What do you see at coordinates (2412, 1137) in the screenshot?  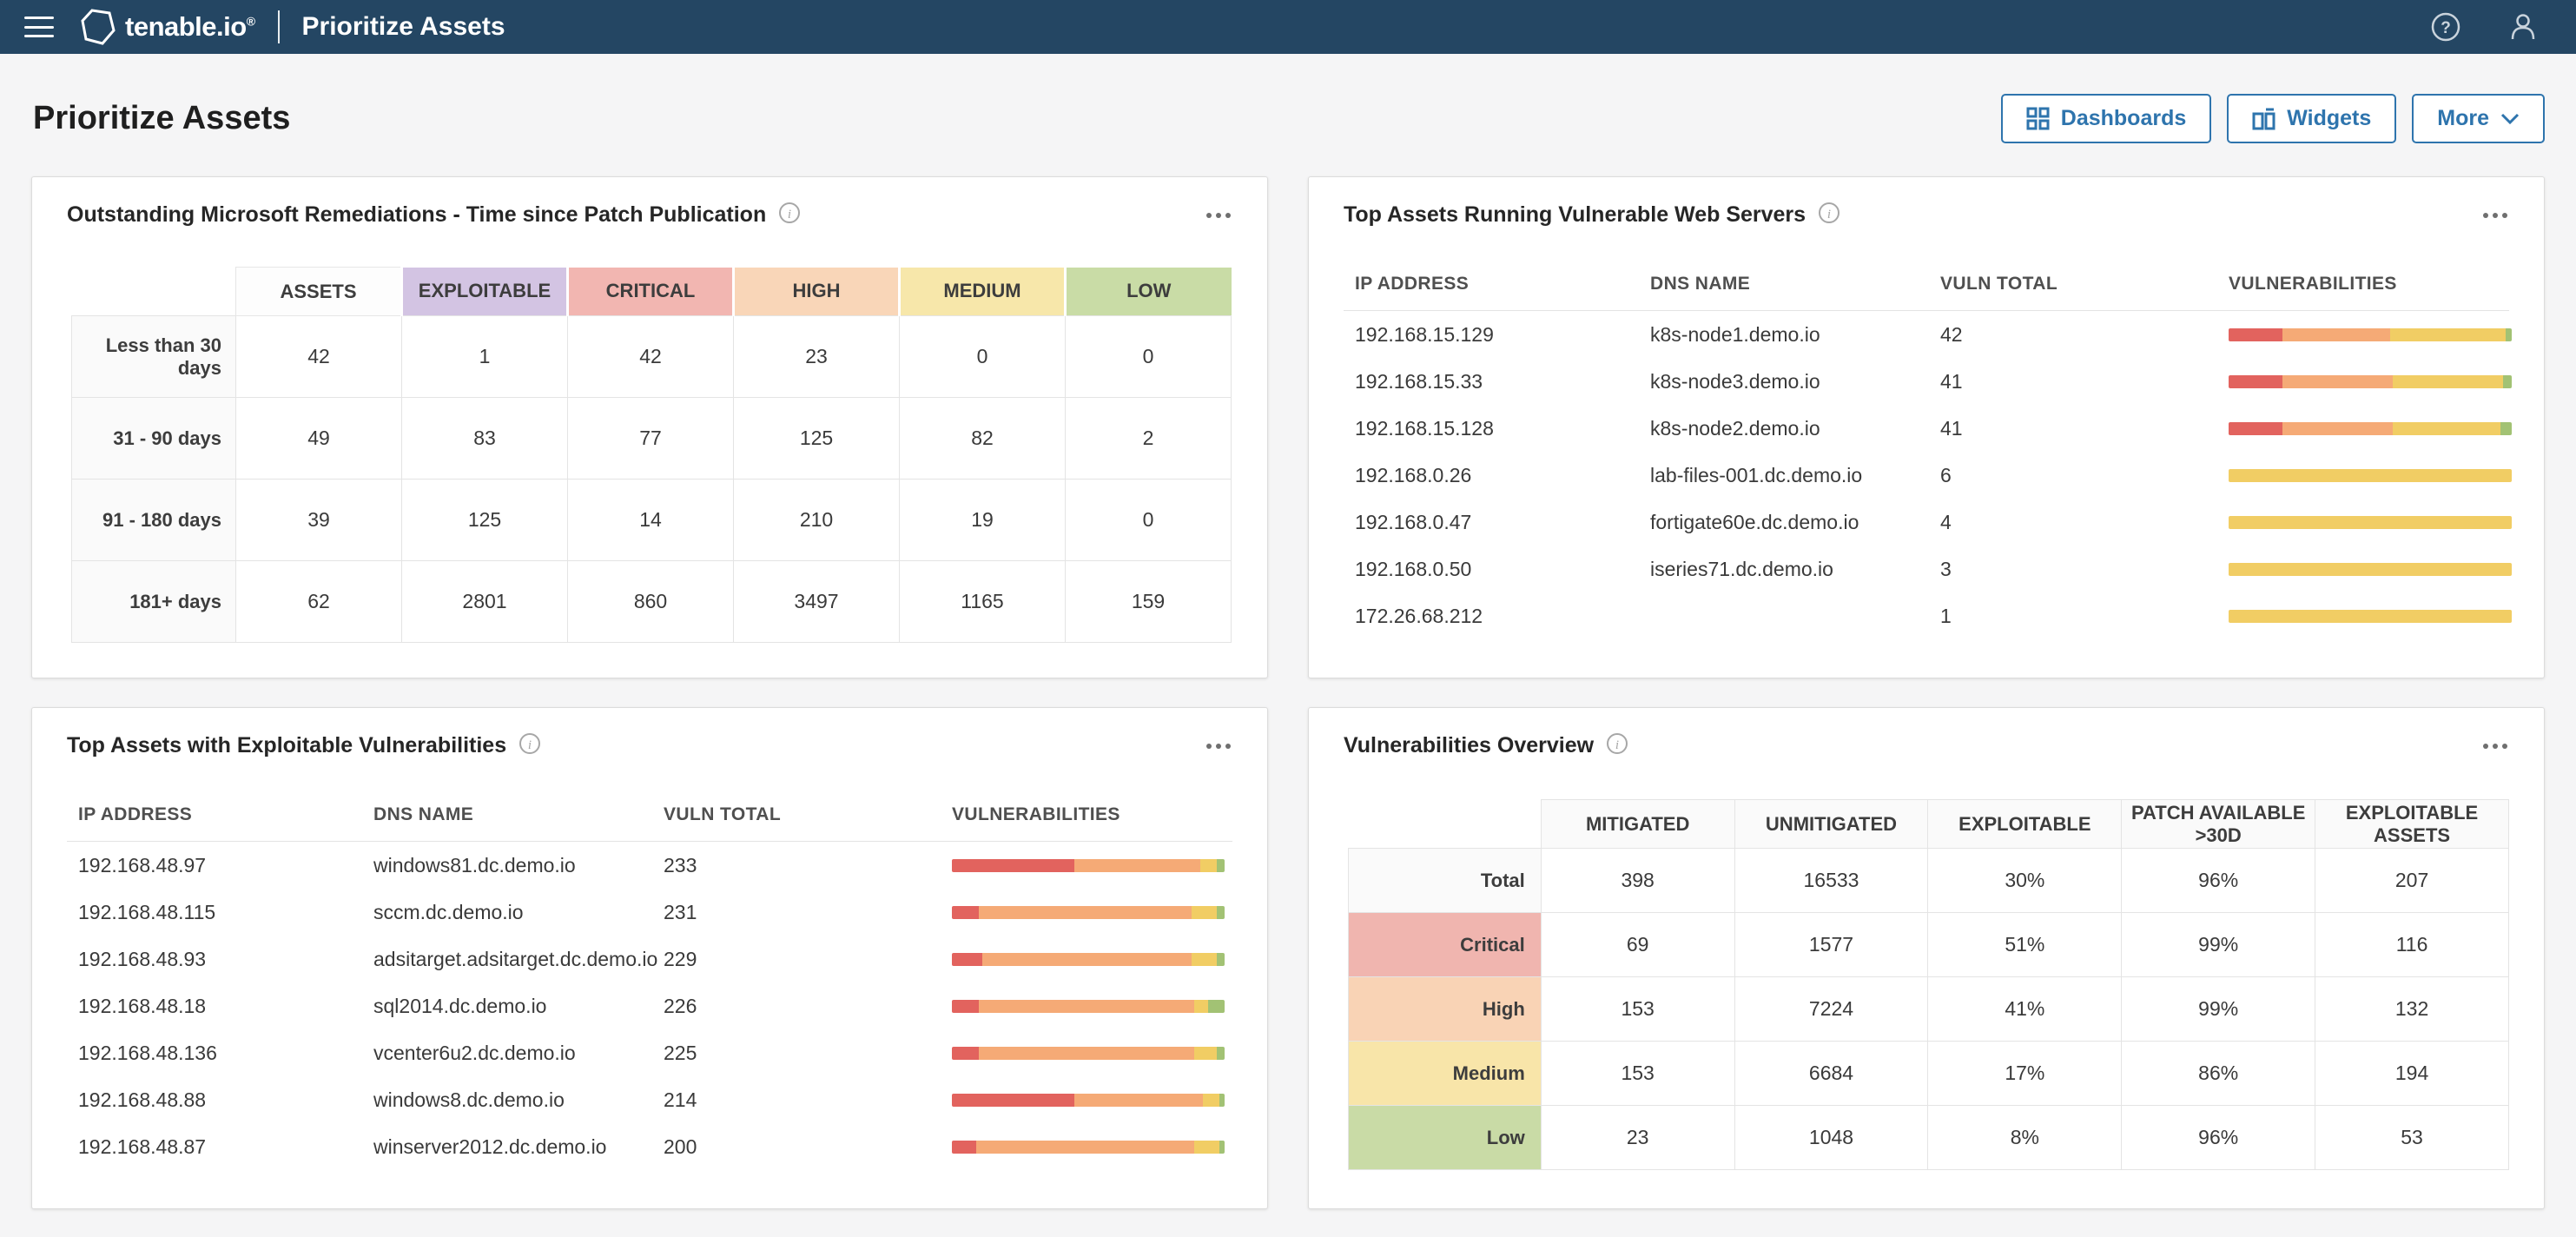 I see `cell: 53` at bounding box center [2412, 1137].